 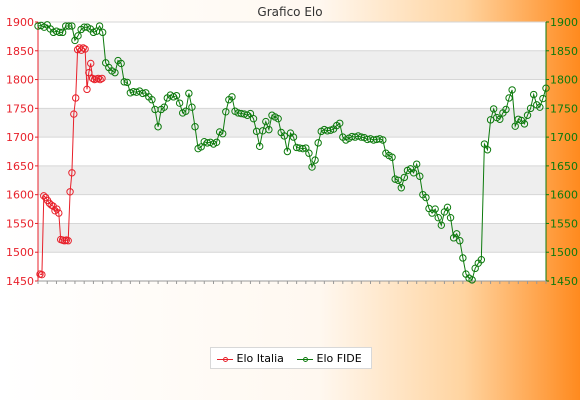 What do you see at coordinates (20, 195) in the screenshot?
I see `y-tick-label-left: 1600` at bounding box center [20, 195].